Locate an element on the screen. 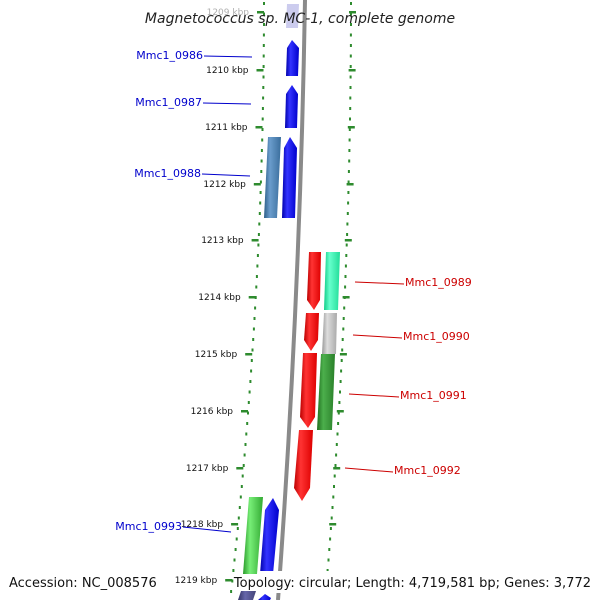  gene-label-text: Mmc1_0986 is located at coordinates (169, 55).